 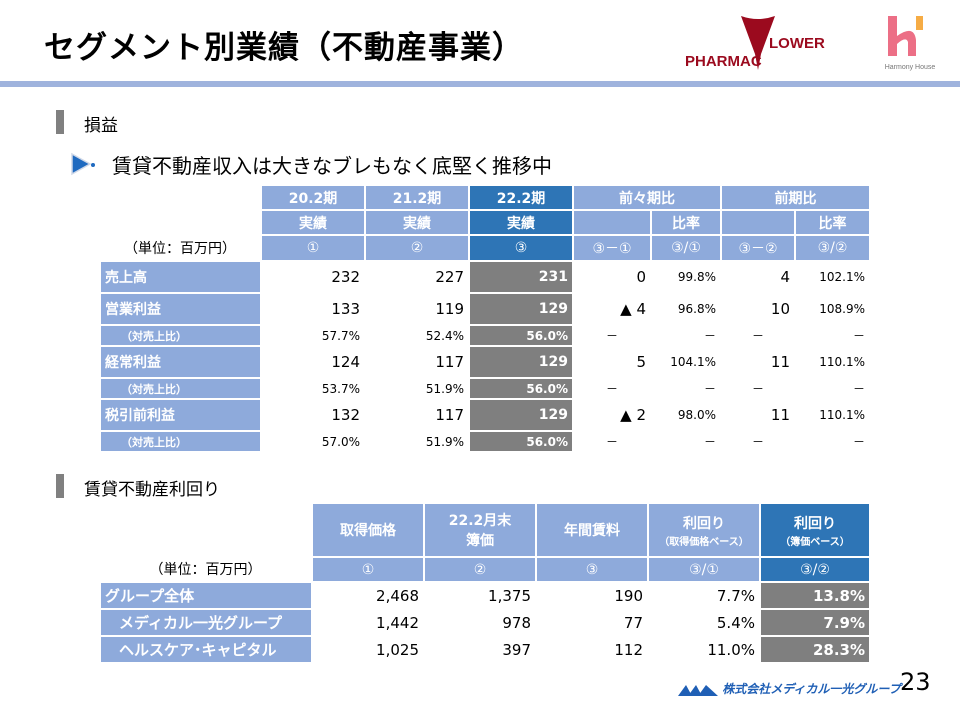 I want to click on table-row: 税引前利益 132 117 129 ▲ 2 98.0% 11 110.1%, so click(x=485, y=415).